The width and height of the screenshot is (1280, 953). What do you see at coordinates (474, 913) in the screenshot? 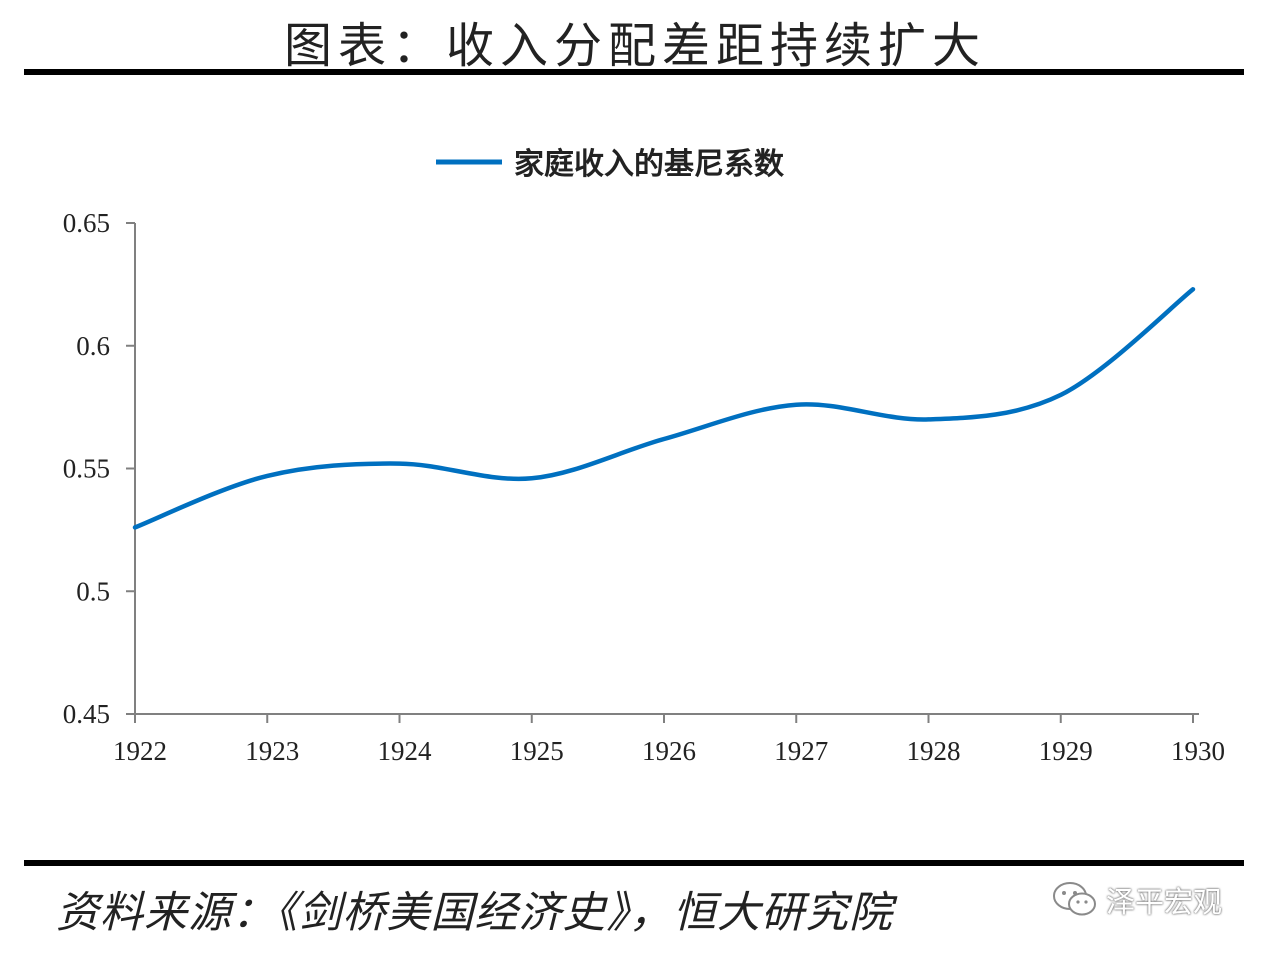
I see `source-note: 资料来源：《剑桥美国经济史》，恒大研究院` at bounding box center [474, 913].